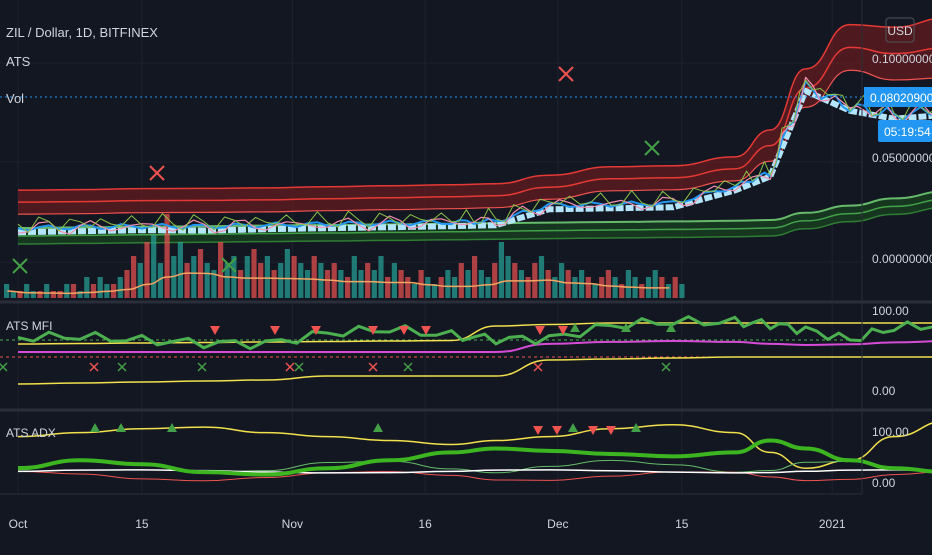  I want to click on adx-pane, so click(474, 449).